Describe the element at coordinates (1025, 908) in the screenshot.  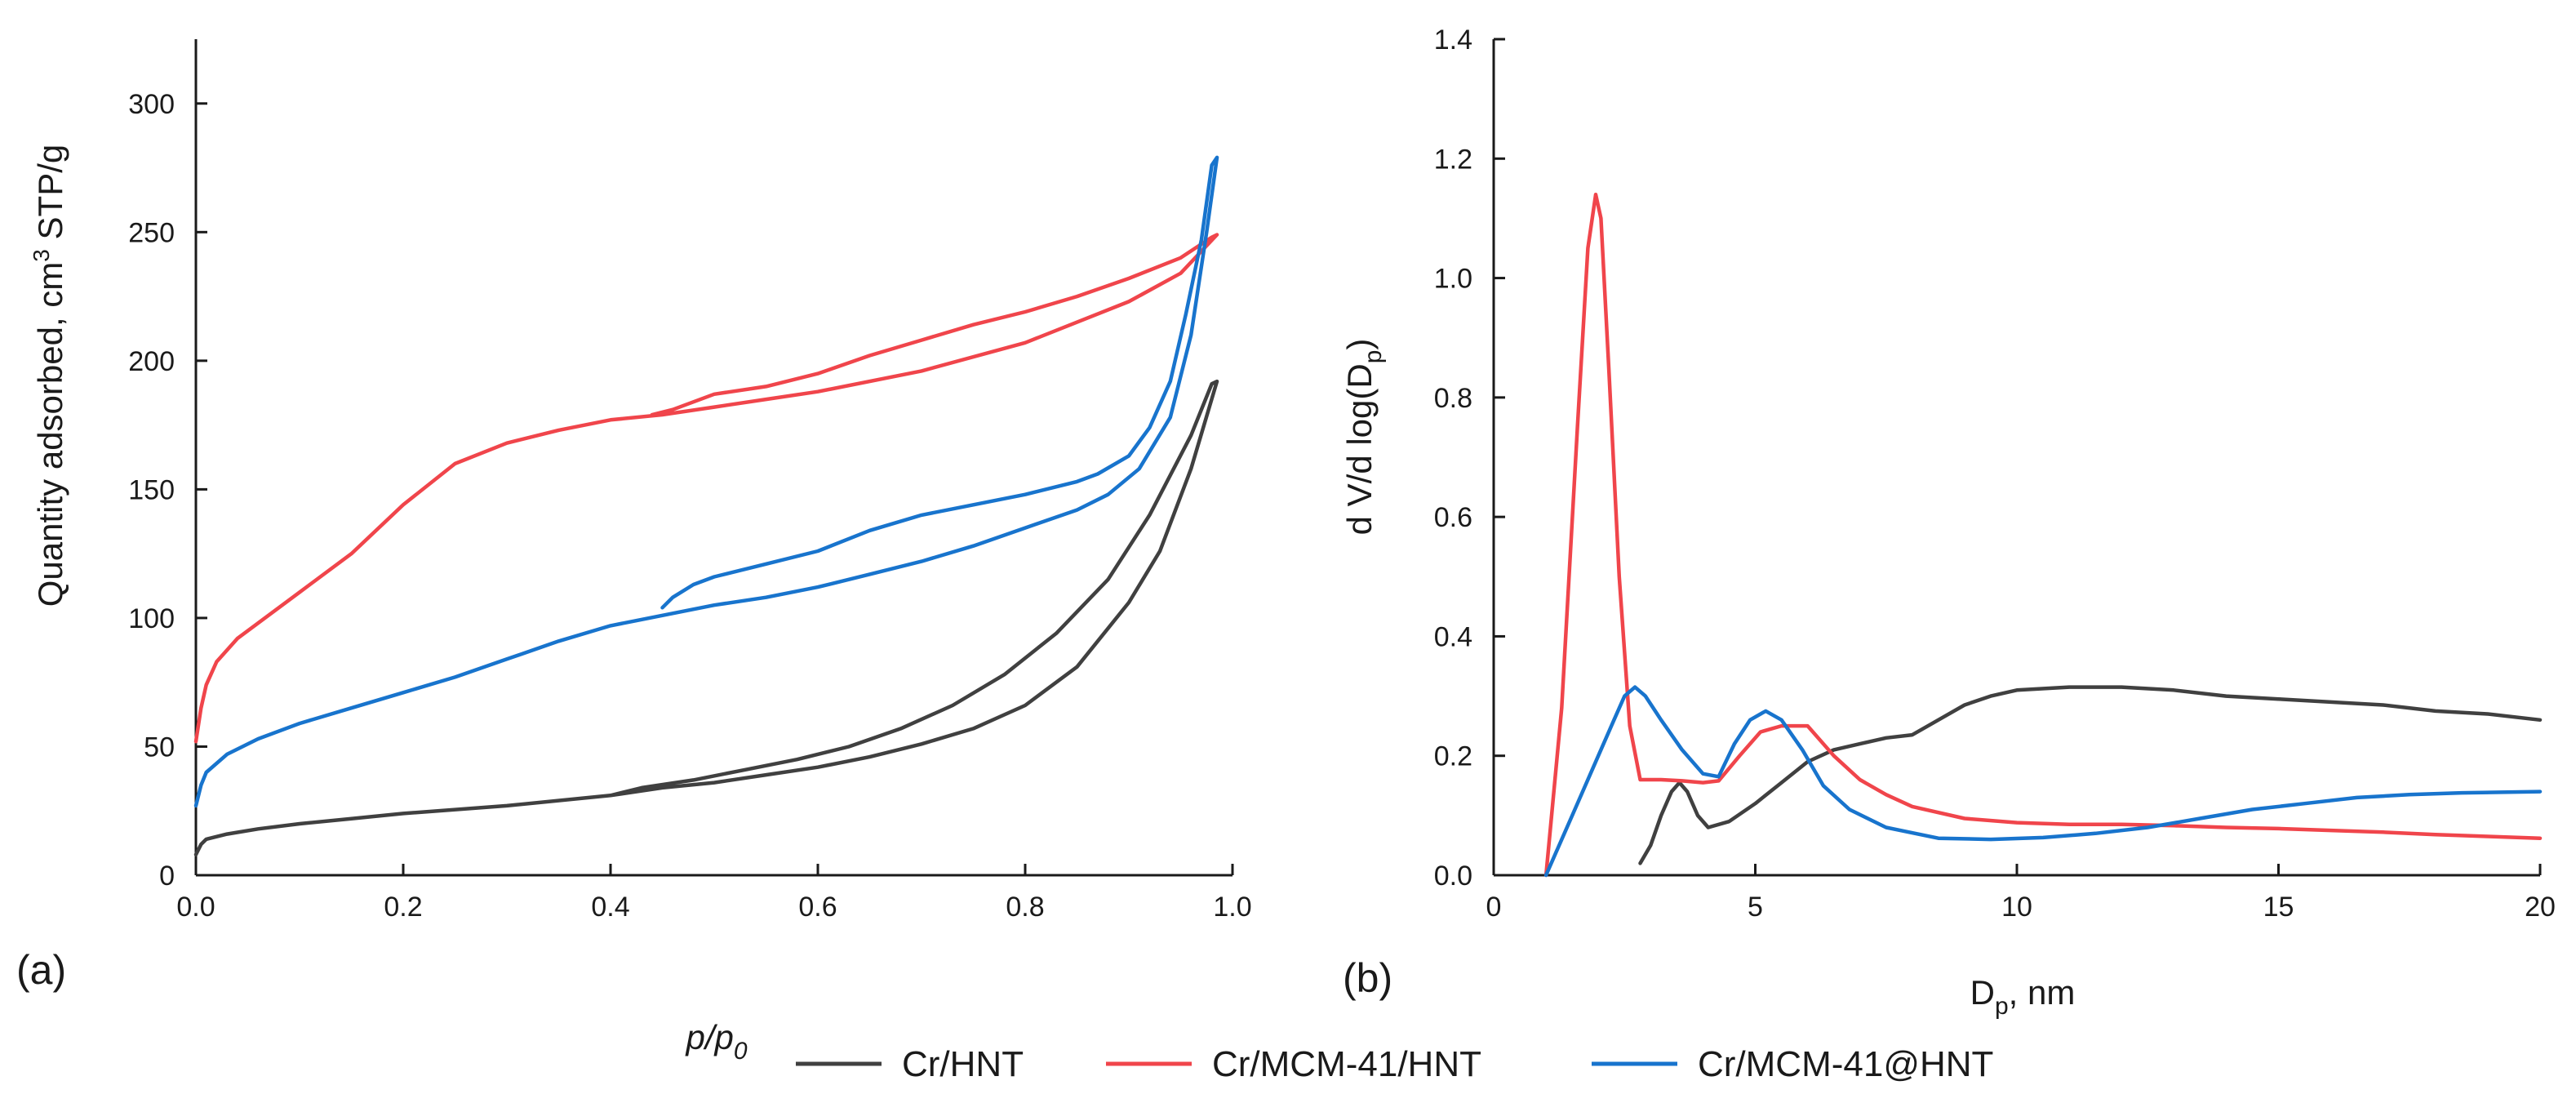
I see `panel-a-x-tick-label: 0.8` at that location.